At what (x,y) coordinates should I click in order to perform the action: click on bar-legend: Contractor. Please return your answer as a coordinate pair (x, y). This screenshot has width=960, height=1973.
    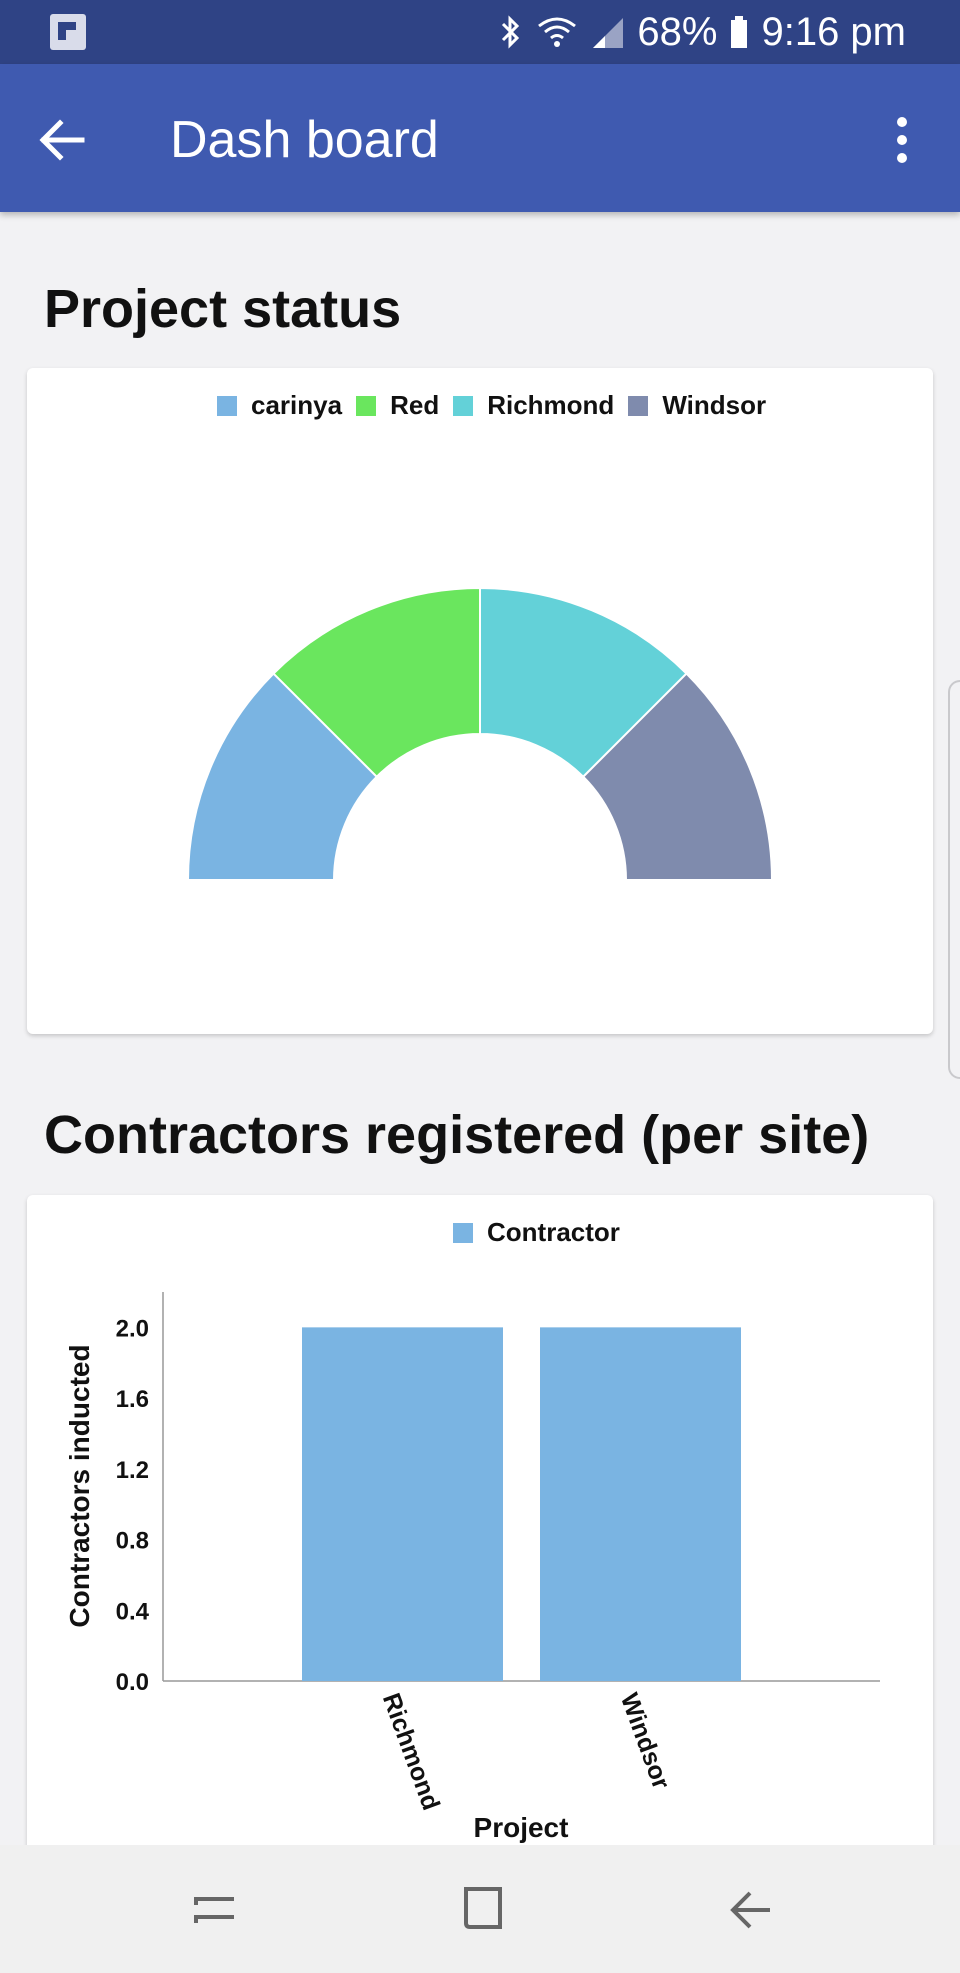
    Looking at the image, I should click on (543, 1232).